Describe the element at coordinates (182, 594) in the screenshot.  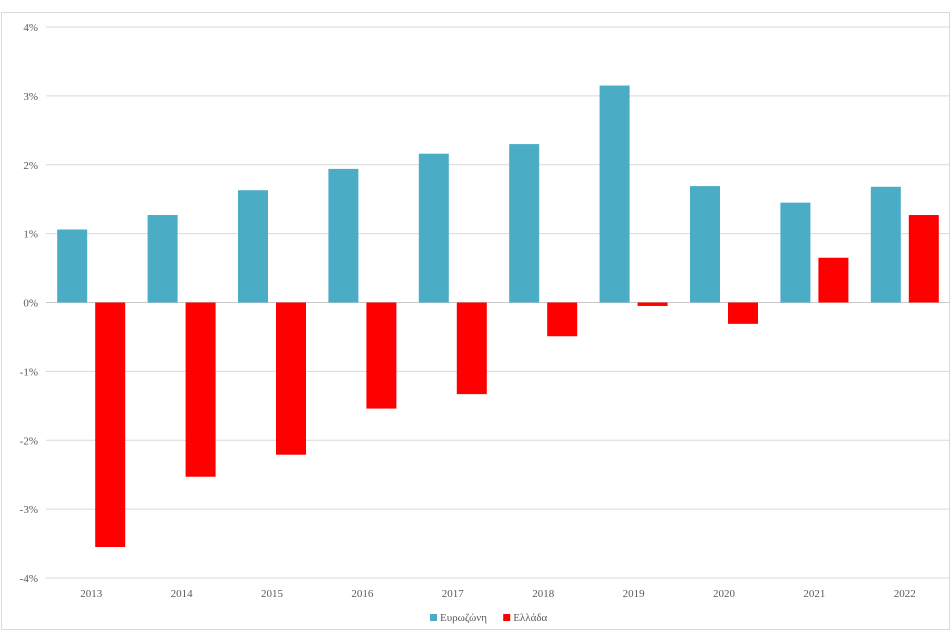
I see `x-tick-label: 2014` at that location.